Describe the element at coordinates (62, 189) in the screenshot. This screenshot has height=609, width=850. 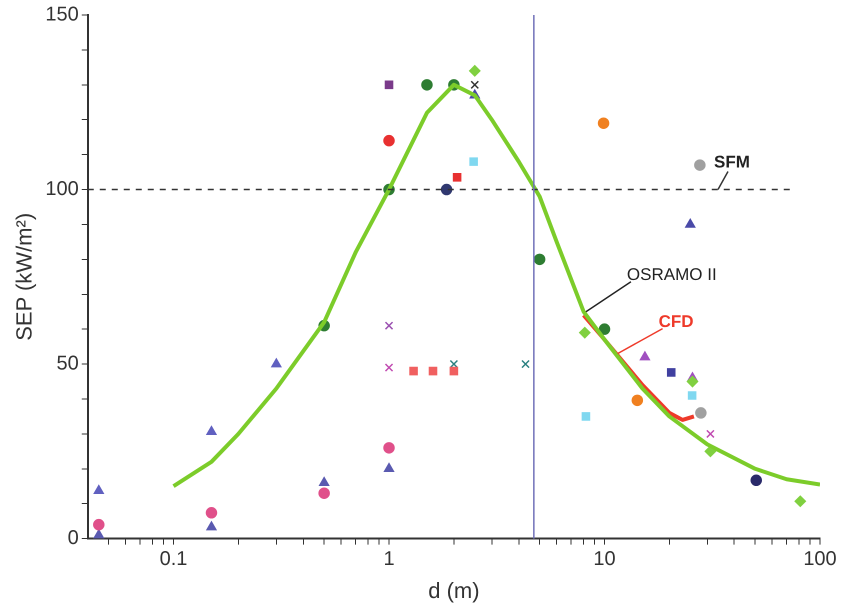
I see `y-tick-label: 100` at that location.